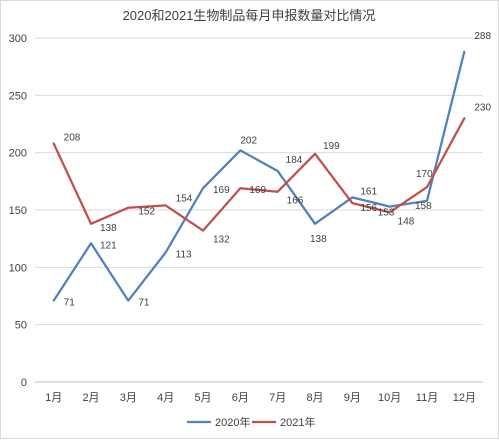 This screenshot has width=499, height=443. I want to click on data-label: 156, so click(368, 208).